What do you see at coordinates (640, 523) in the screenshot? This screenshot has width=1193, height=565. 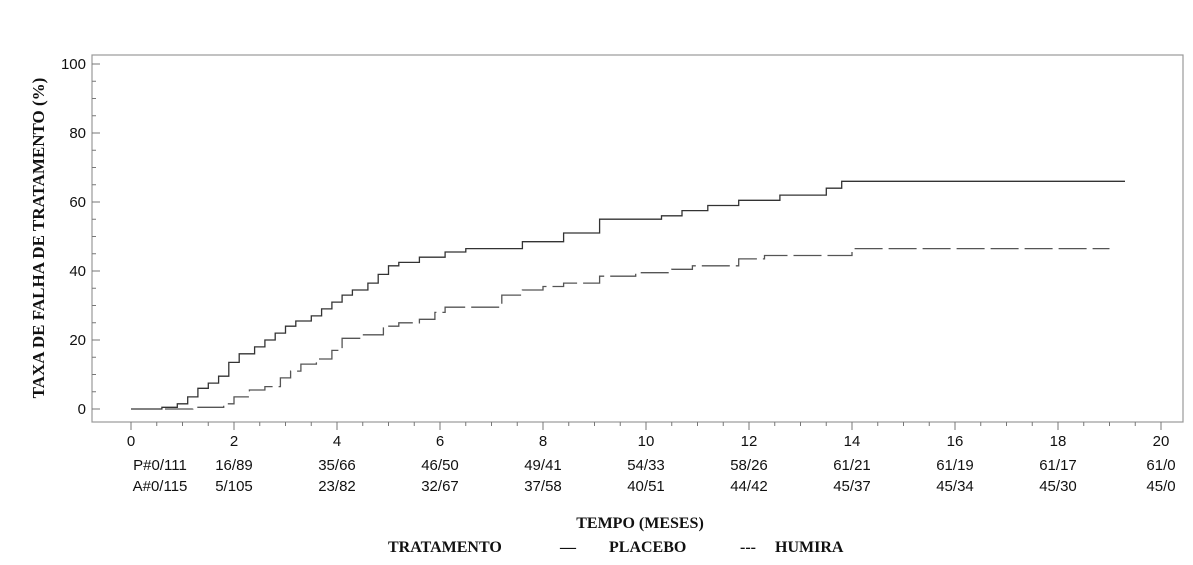 I see `x-axis-label: TEMPO (MESES)` at bounding box center [640, 523].